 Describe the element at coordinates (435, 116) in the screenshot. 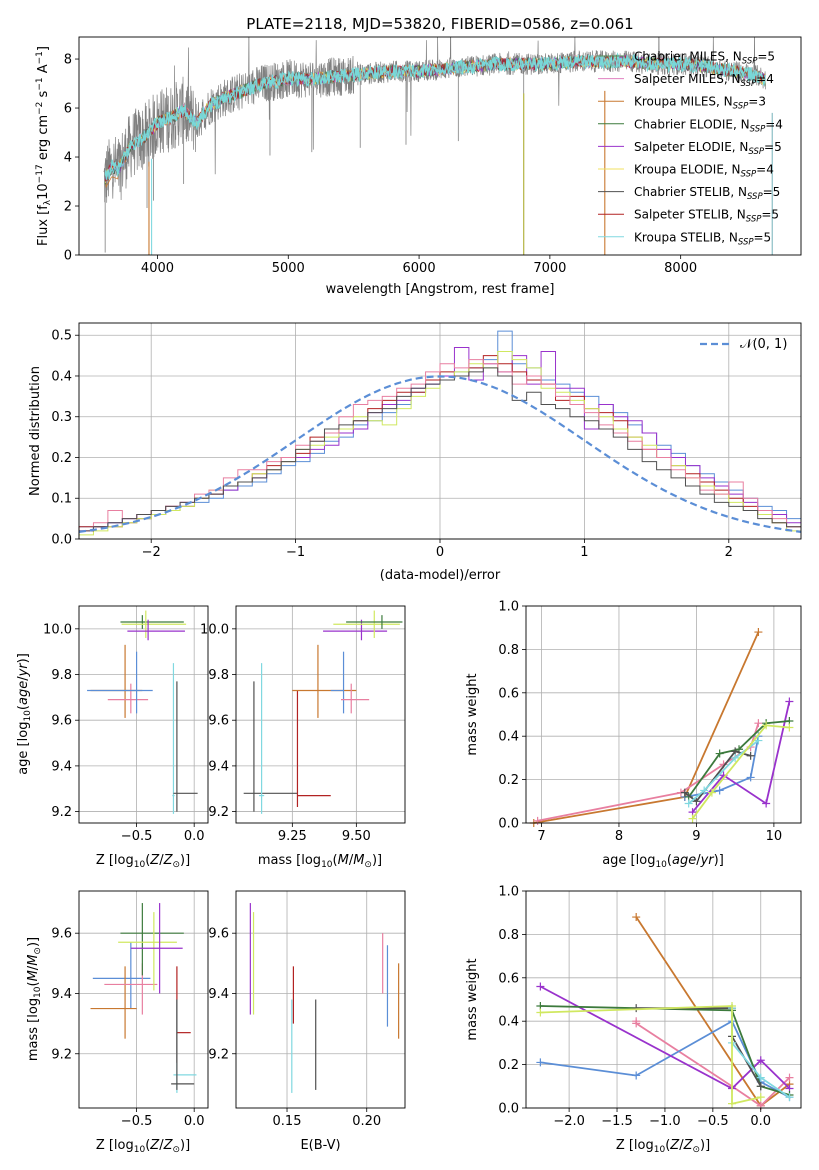

I see `model-fit-line-kroupa-stelib` at that location.